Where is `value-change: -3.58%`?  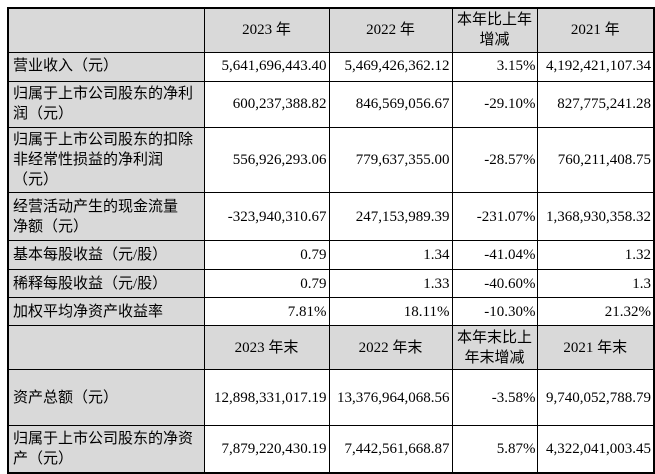 value-change: -3.58% is located at coordinates (494, 398).